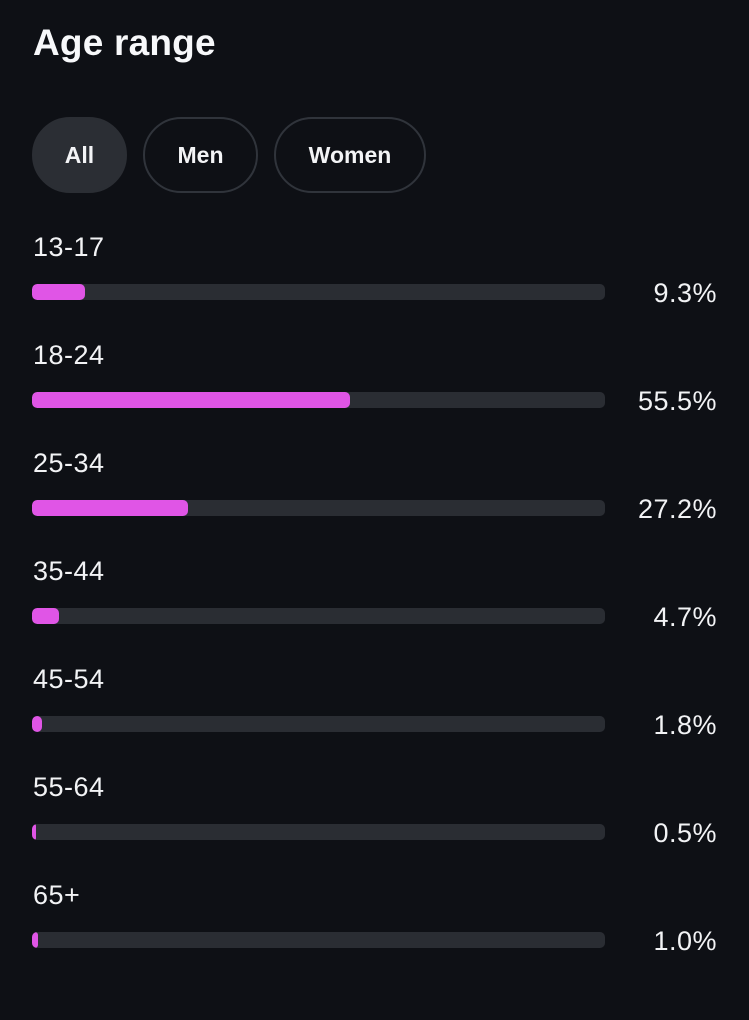 Image resolution: width=749 pixels, height=1020 pixels. Describe the element at coordinates (124, 42) in the screenshot. I see `page-title: Age range` at that location.